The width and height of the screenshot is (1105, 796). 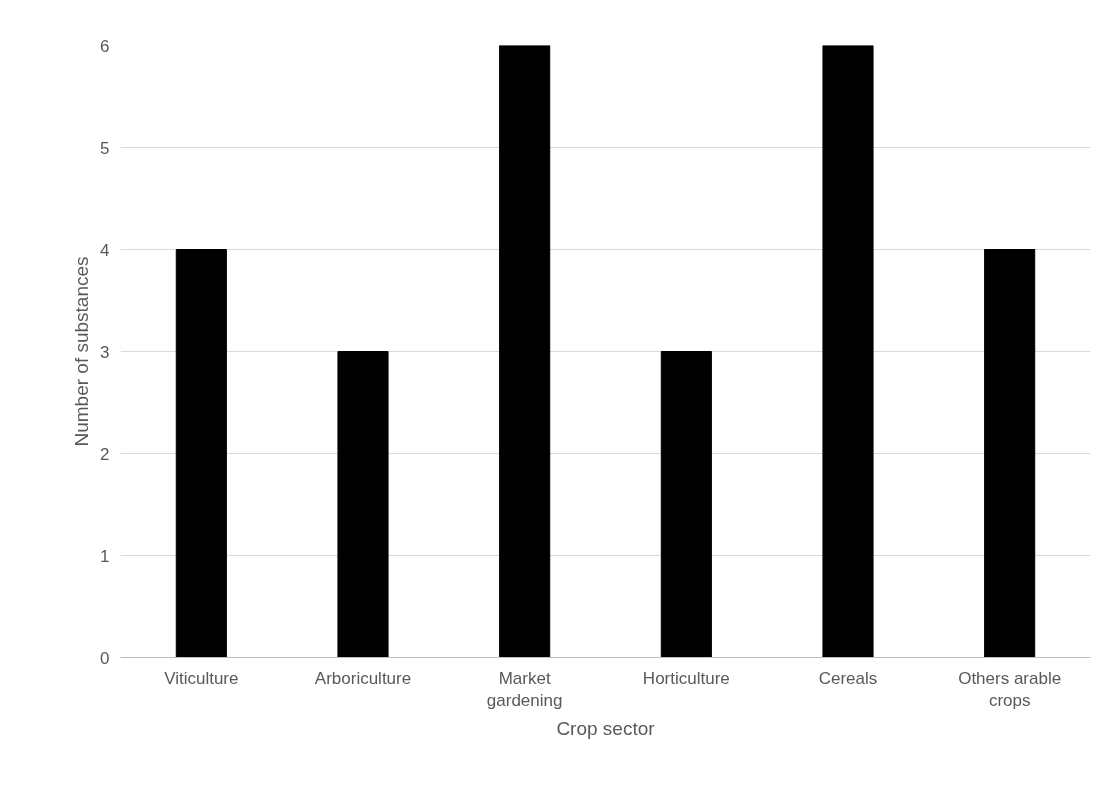 I want to click on y-tick-label: 4, so click(x=105, y=250).